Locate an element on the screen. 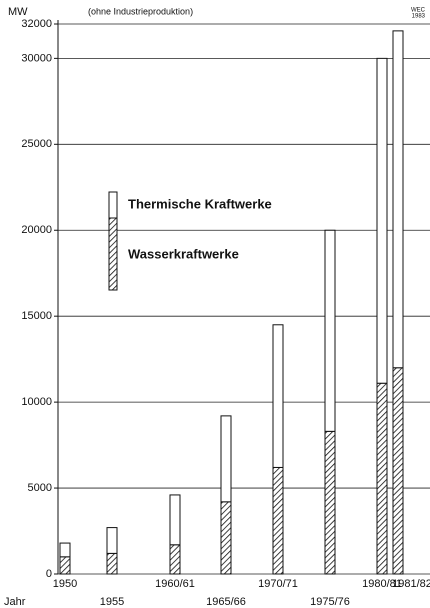 The image size is (430, 608). source: 1983 is located at coordinates (419, 17).